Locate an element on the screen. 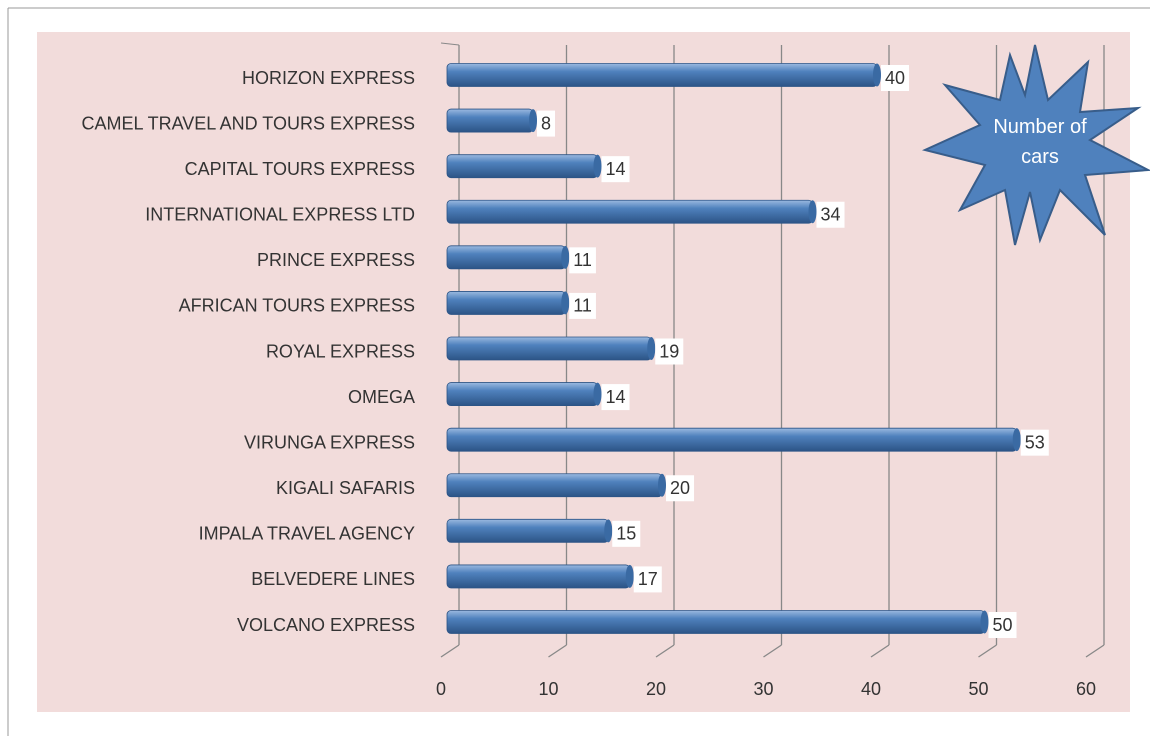 Image resolution: width=1150 pixels, height=736 pixels. value-label: 8 is located at coordinates (546, 123).